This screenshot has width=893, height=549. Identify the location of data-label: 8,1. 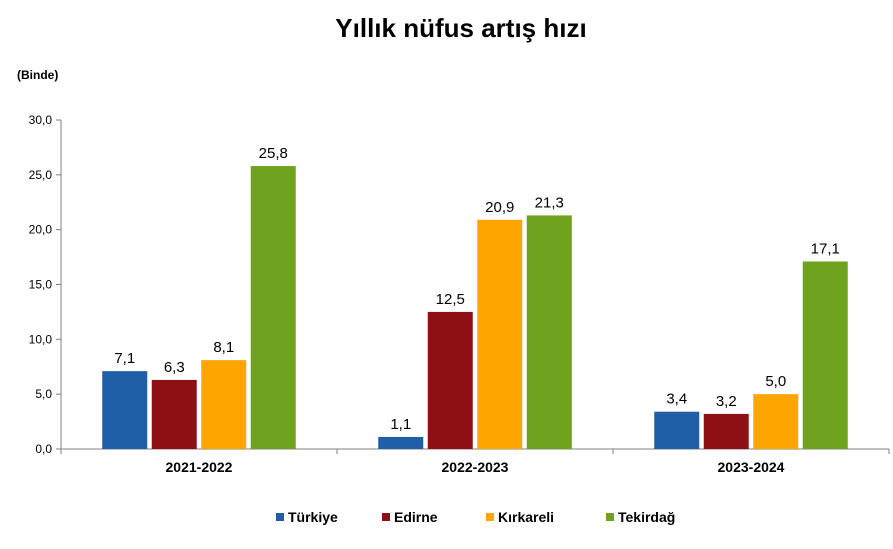
(223, 347).